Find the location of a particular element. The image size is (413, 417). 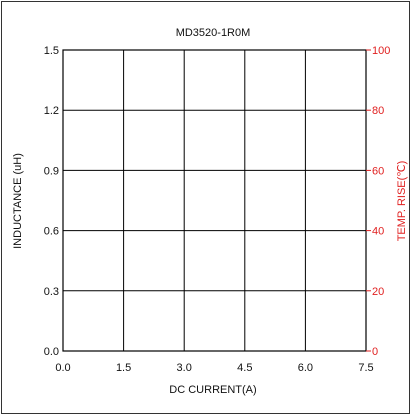

secondary-y-tick-label: 100 is located at coordinates (381, 51).